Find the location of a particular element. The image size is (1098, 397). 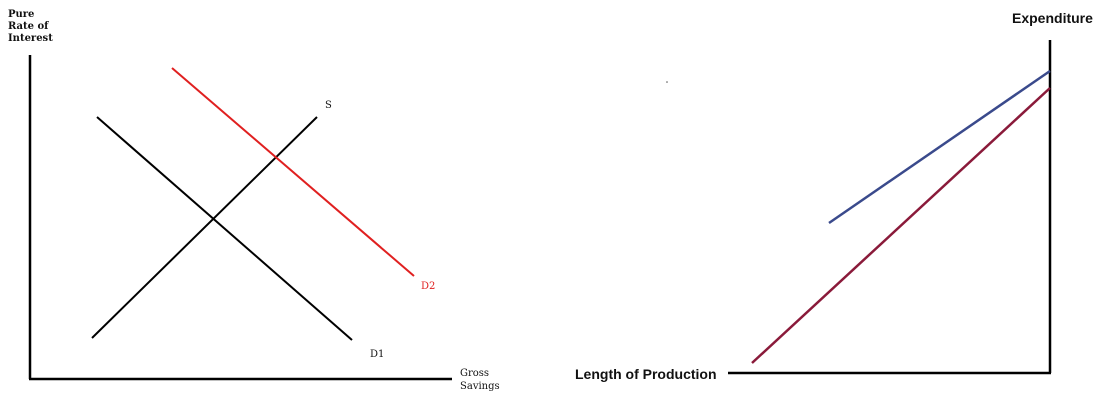

right-upper-line is located at coordinates (939, 147).